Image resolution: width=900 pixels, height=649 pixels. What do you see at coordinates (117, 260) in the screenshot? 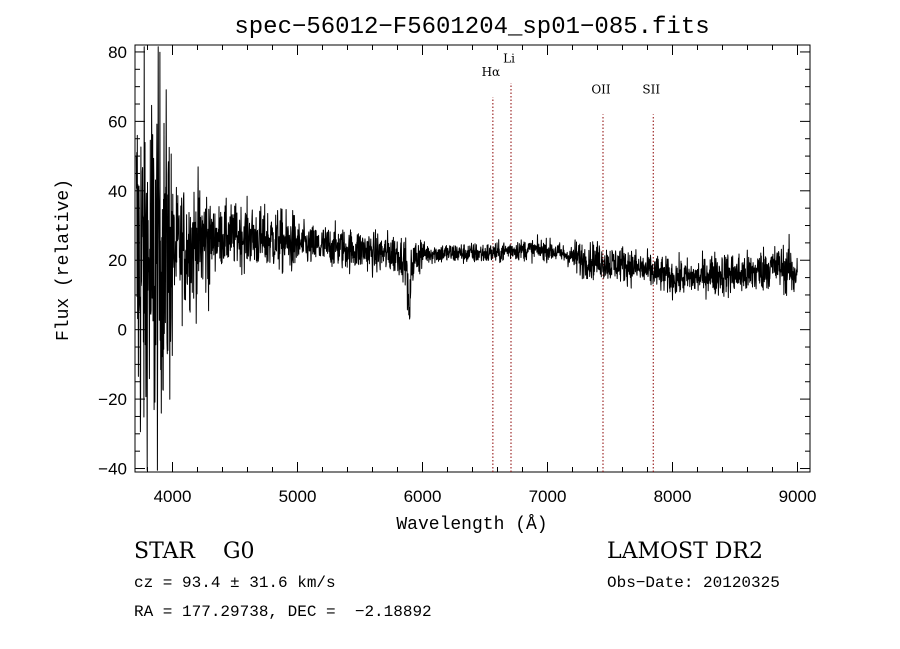
I see `y-tick-label-3: 20` at bounding box center [117, 260].